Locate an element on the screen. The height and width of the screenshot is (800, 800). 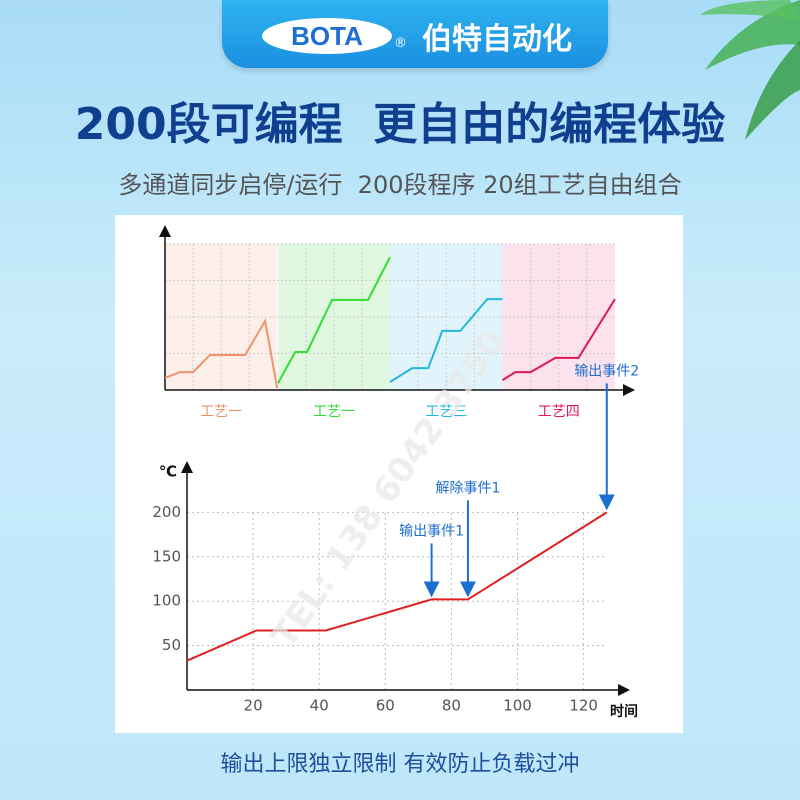
x-axis-label: 时间 is located at coordinates (624, 711).